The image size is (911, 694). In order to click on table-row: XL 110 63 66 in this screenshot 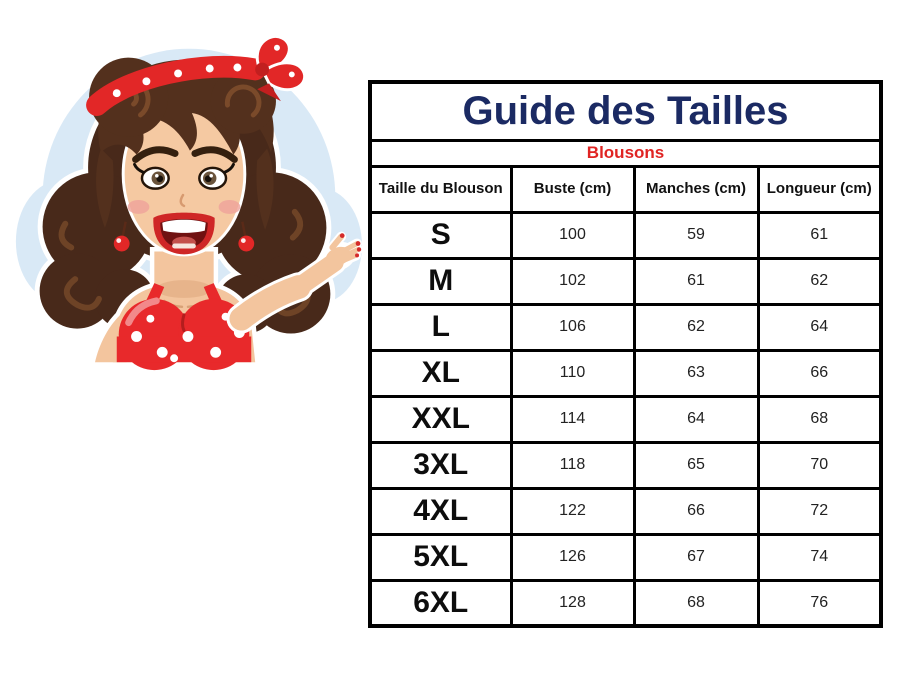, I will do `click(625, 373)`.